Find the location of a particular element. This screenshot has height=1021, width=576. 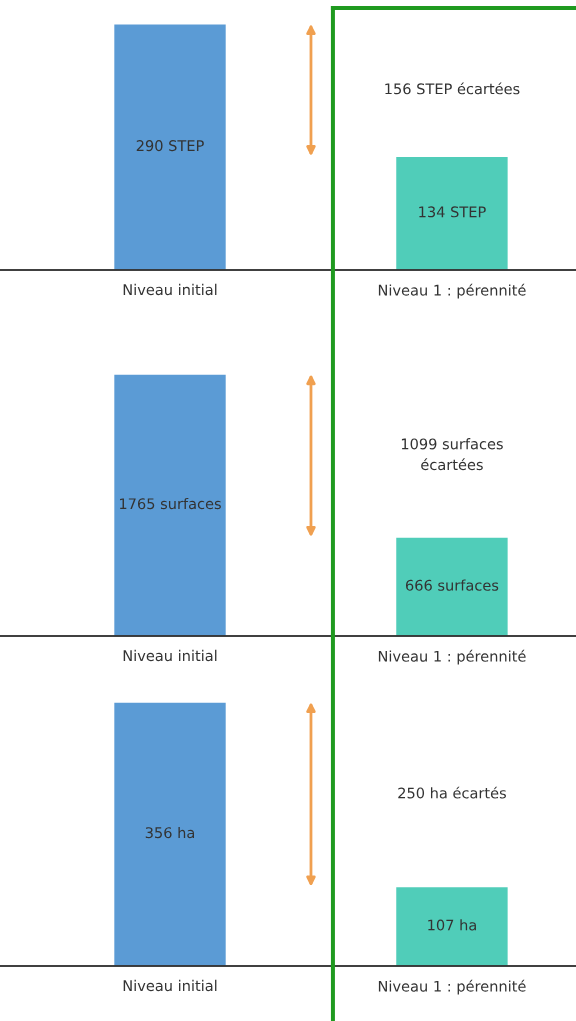

annotation: 156 STEP écartées is located at coordinates (452, 88).